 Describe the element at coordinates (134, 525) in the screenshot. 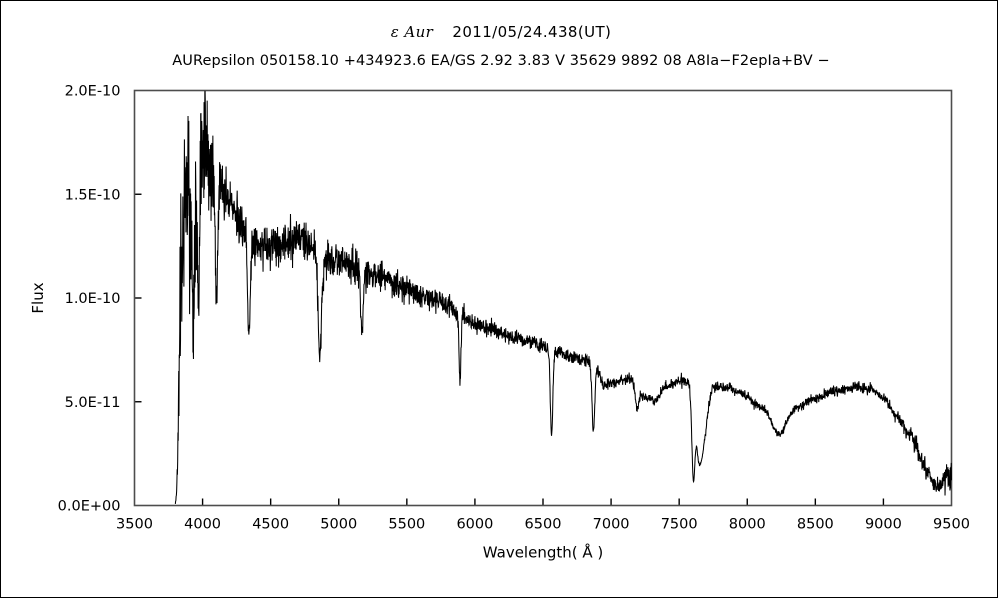

I see `x-tick-label: 3500` at that location.